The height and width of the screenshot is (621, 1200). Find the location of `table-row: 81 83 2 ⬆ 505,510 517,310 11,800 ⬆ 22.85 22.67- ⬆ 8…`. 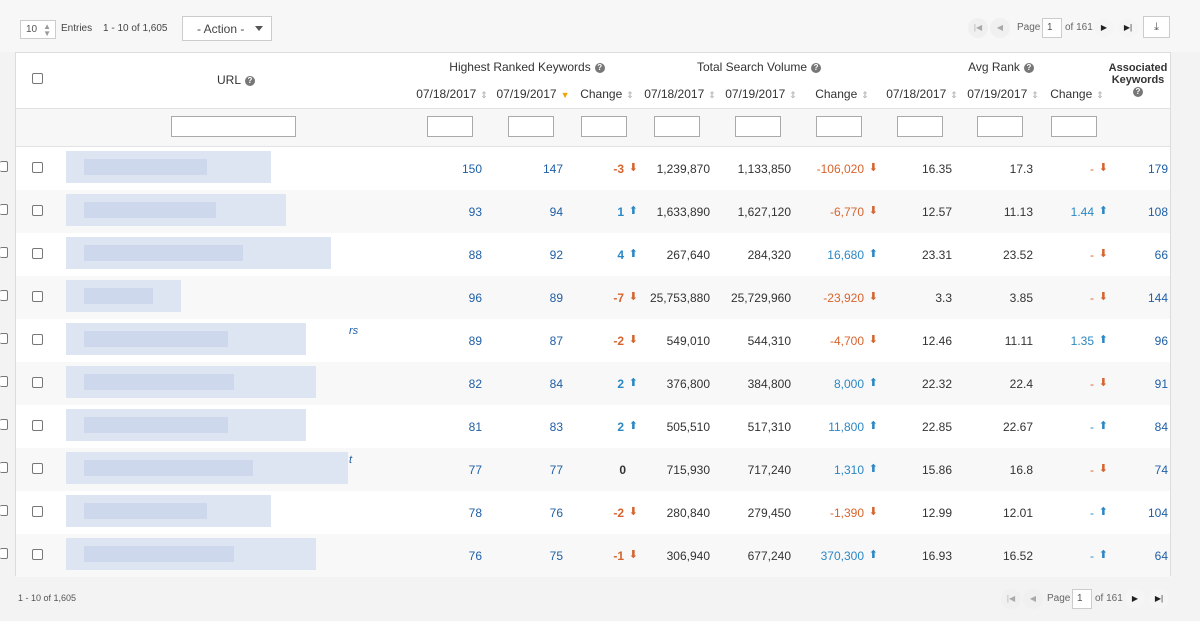

table-row: 81 83 2 ⬆ 505,510 517,310 11,800 ⬆ 22.85 22.67- ⬆ 8… is located at coordinates (593, 426).